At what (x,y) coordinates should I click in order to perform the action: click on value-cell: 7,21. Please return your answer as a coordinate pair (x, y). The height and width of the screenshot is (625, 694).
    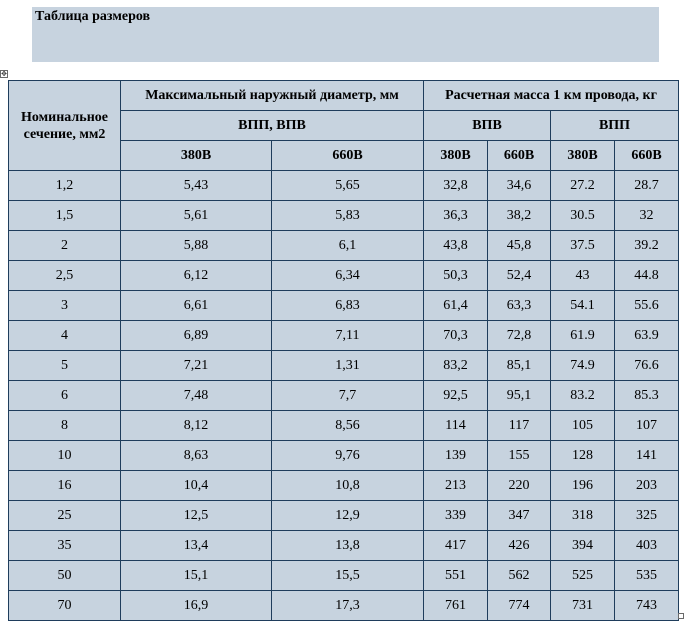
    Looking at the image, I should click on (196, 365).